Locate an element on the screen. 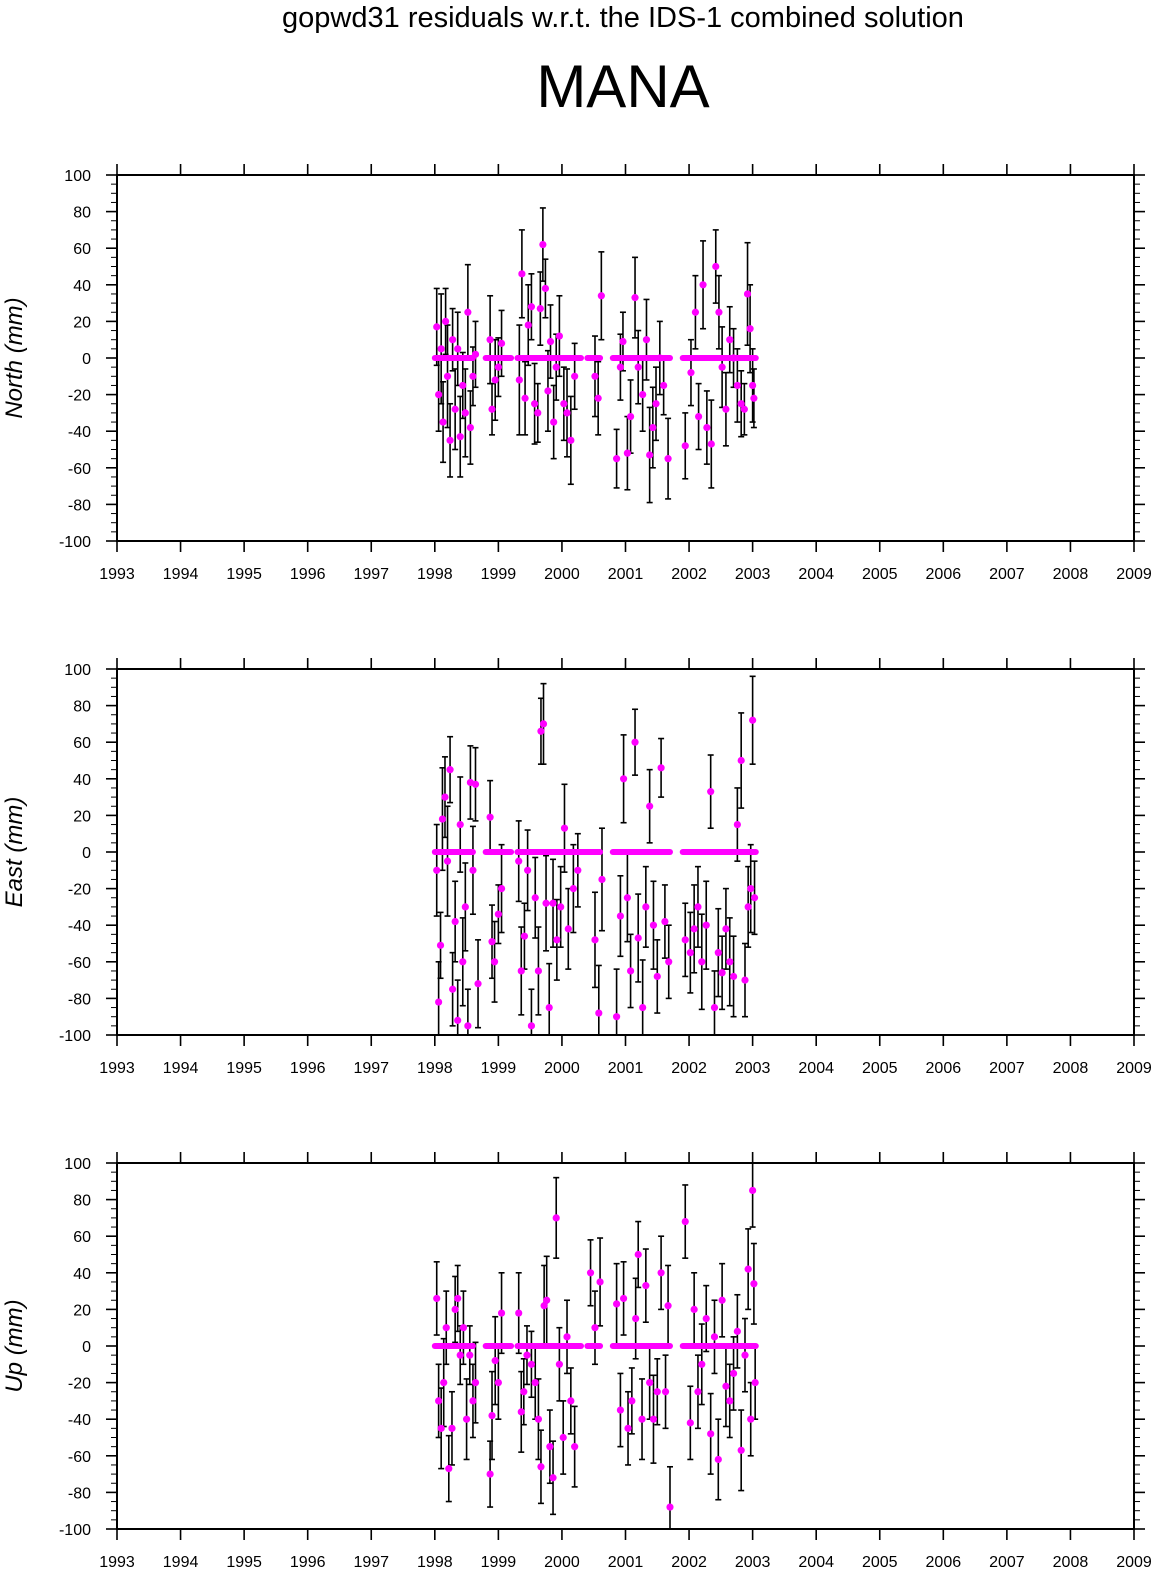 This screenshot has width=1160, height=1575. east-x-tick-label: 2003 is located at coordinates (753, 1068).